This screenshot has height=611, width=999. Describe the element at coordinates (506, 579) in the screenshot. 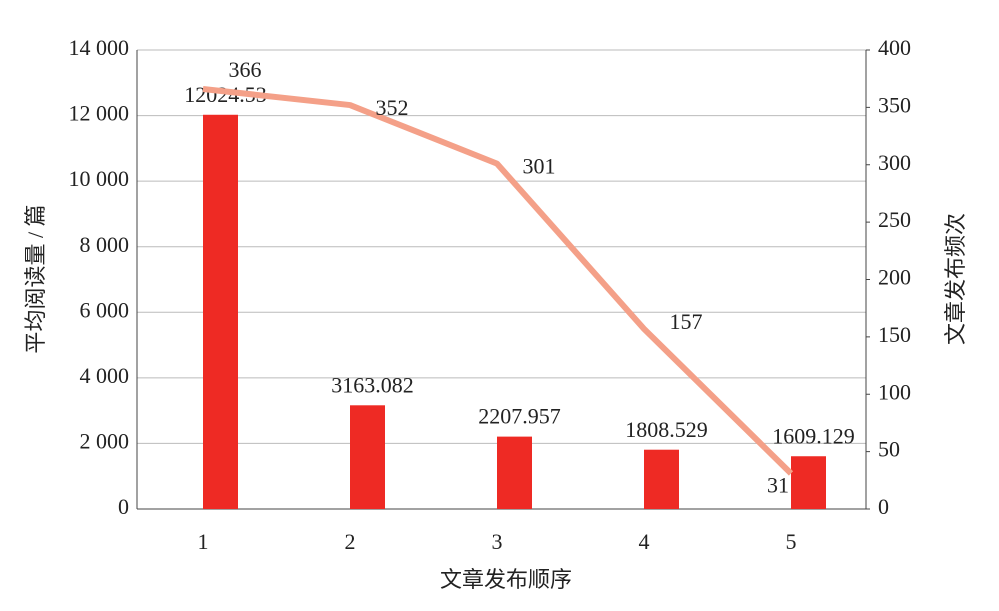

I see `x-axis-title: 文章发布顺序` at that location.